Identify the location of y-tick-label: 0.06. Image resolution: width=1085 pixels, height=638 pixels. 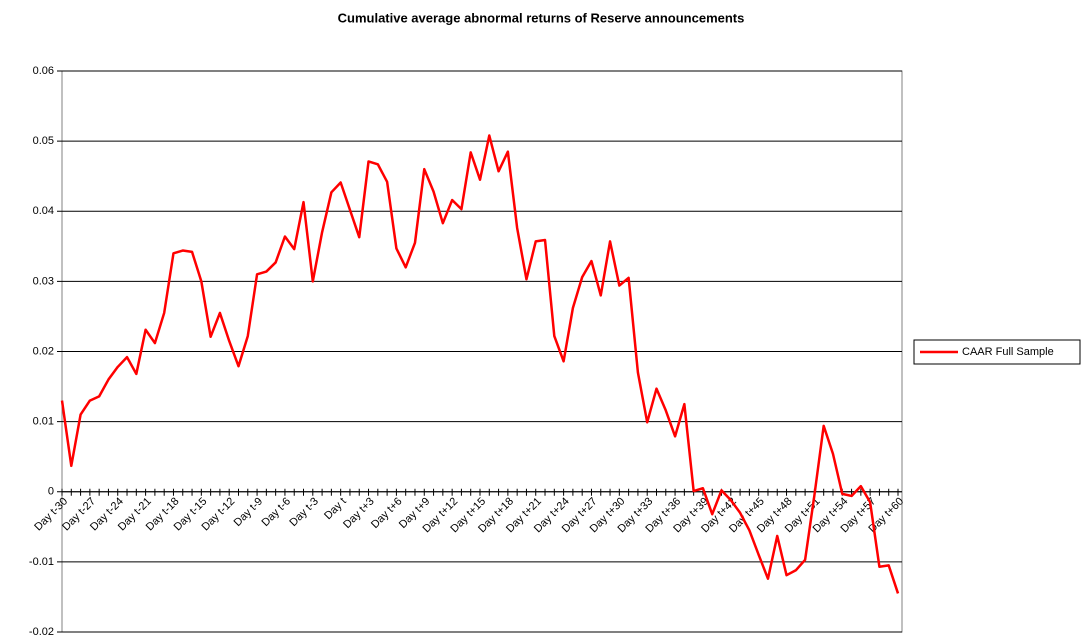
(43, 71).